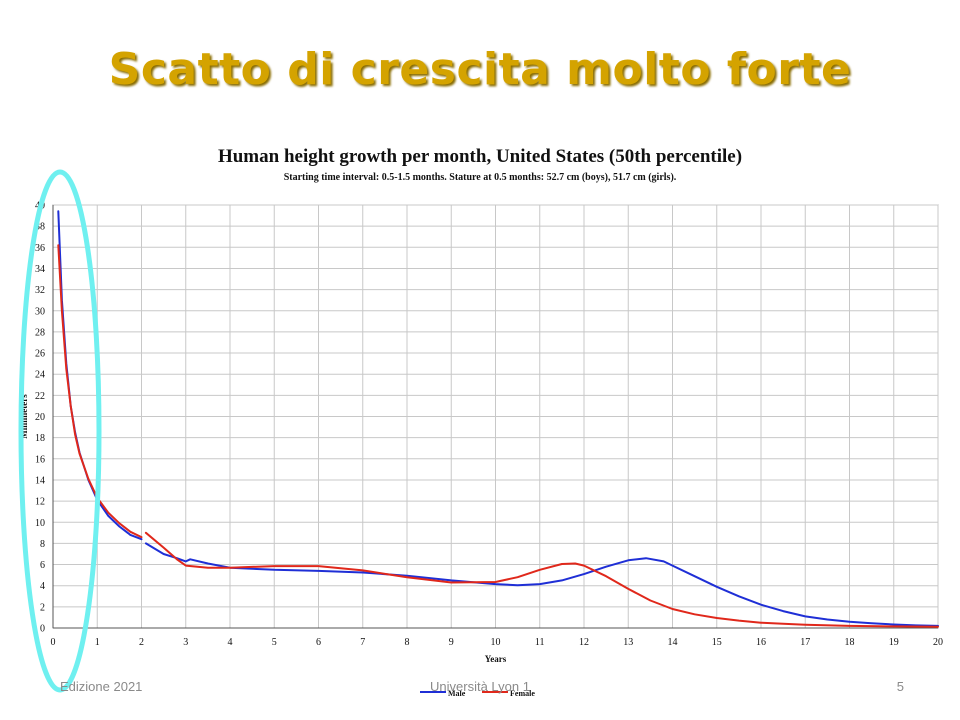  I want to click on highlight-oval, so click(60, 431).